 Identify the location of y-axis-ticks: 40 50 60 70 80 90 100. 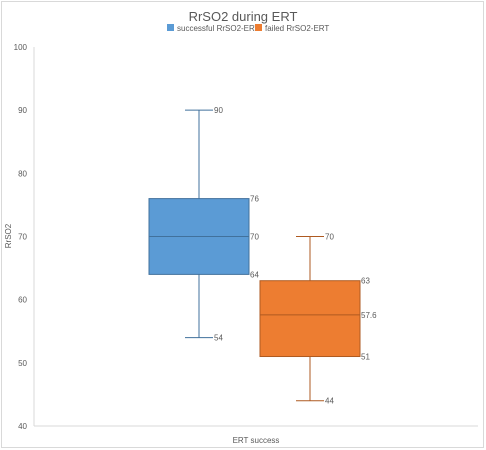
(21, 237).